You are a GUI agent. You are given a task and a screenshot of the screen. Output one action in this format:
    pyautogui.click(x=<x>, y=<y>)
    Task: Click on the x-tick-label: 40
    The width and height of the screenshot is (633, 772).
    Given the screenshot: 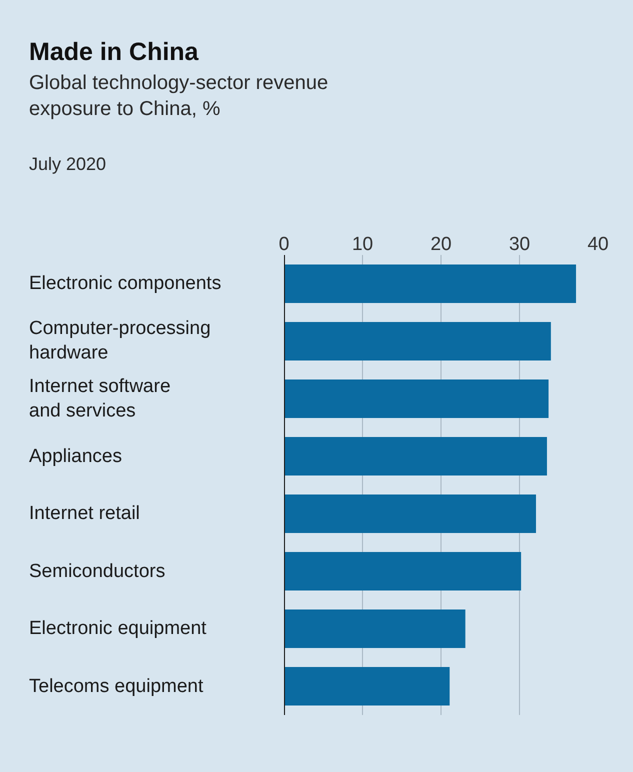 What is the action you would take?
    pyautogui.click(x=598, y=245)
    